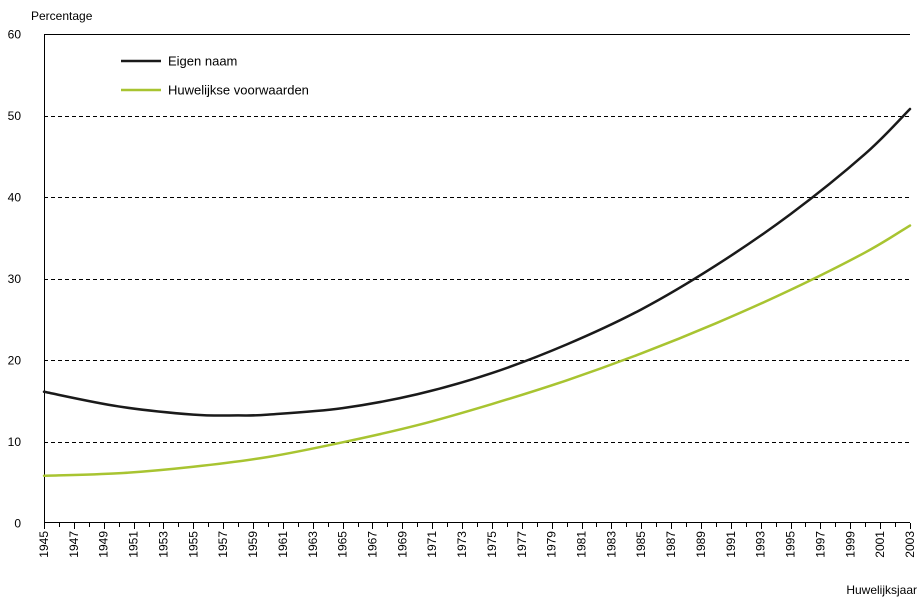  I want to click on x-tick-label: 1947, so click(74, 544).